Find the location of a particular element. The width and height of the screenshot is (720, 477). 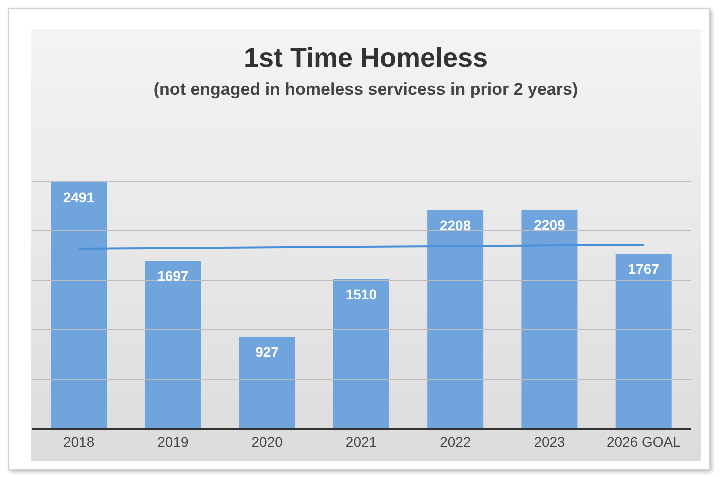

x-tick-label: 2022 is located at coordinates (456, 442).